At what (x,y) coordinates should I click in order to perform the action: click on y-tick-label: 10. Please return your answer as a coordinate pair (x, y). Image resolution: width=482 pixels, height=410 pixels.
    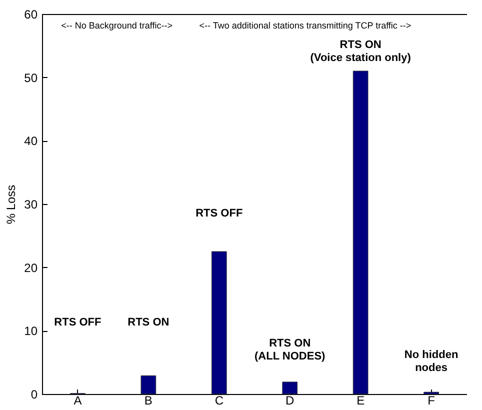
    Looking at the image, I should click on (31, 331).